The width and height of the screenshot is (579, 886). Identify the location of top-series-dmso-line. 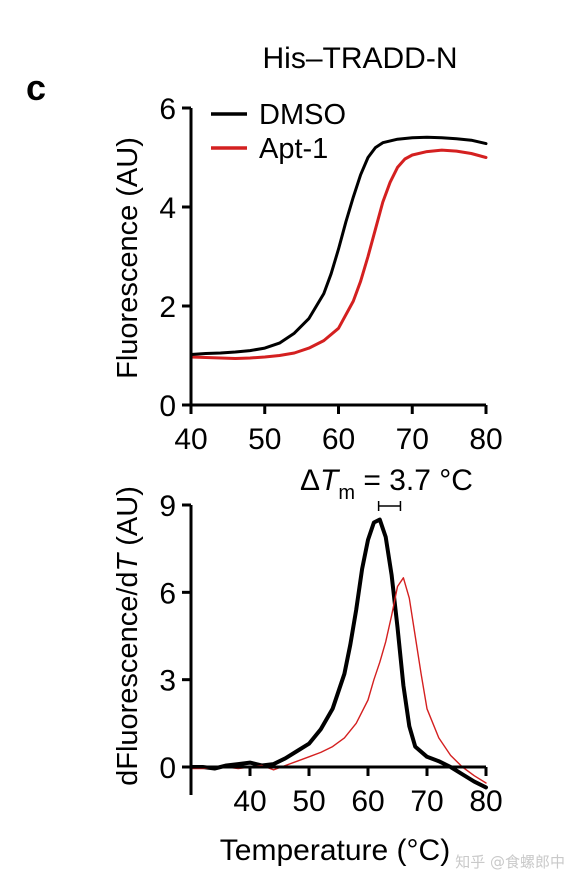
(338, 245).